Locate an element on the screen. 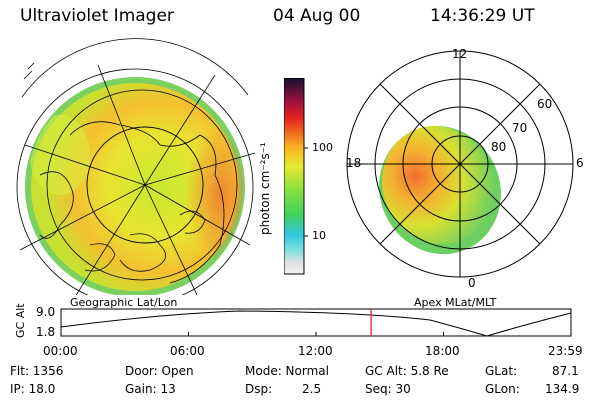 This screenshot has width=600, height=400. mlt-label-6: 6 is located at coordinates (580, 163).